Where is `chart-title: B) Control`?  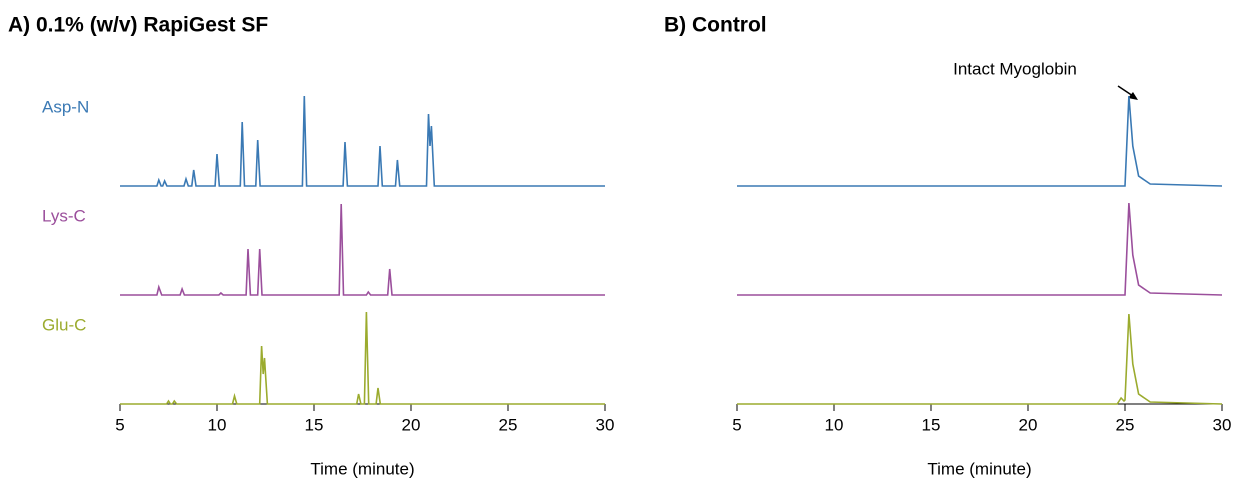
chart-title: B) Control is located at coordinates (715, 25).